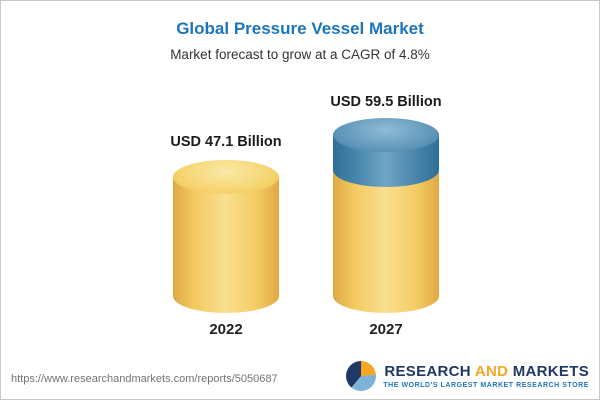 Image resolution: width=600 pixels, height=400 pixels. What do you see at coordinates (300, 28) in the screenshot?
I see `chart-title: Global Pressure Vessel Market` at bounding box center [300, 28].